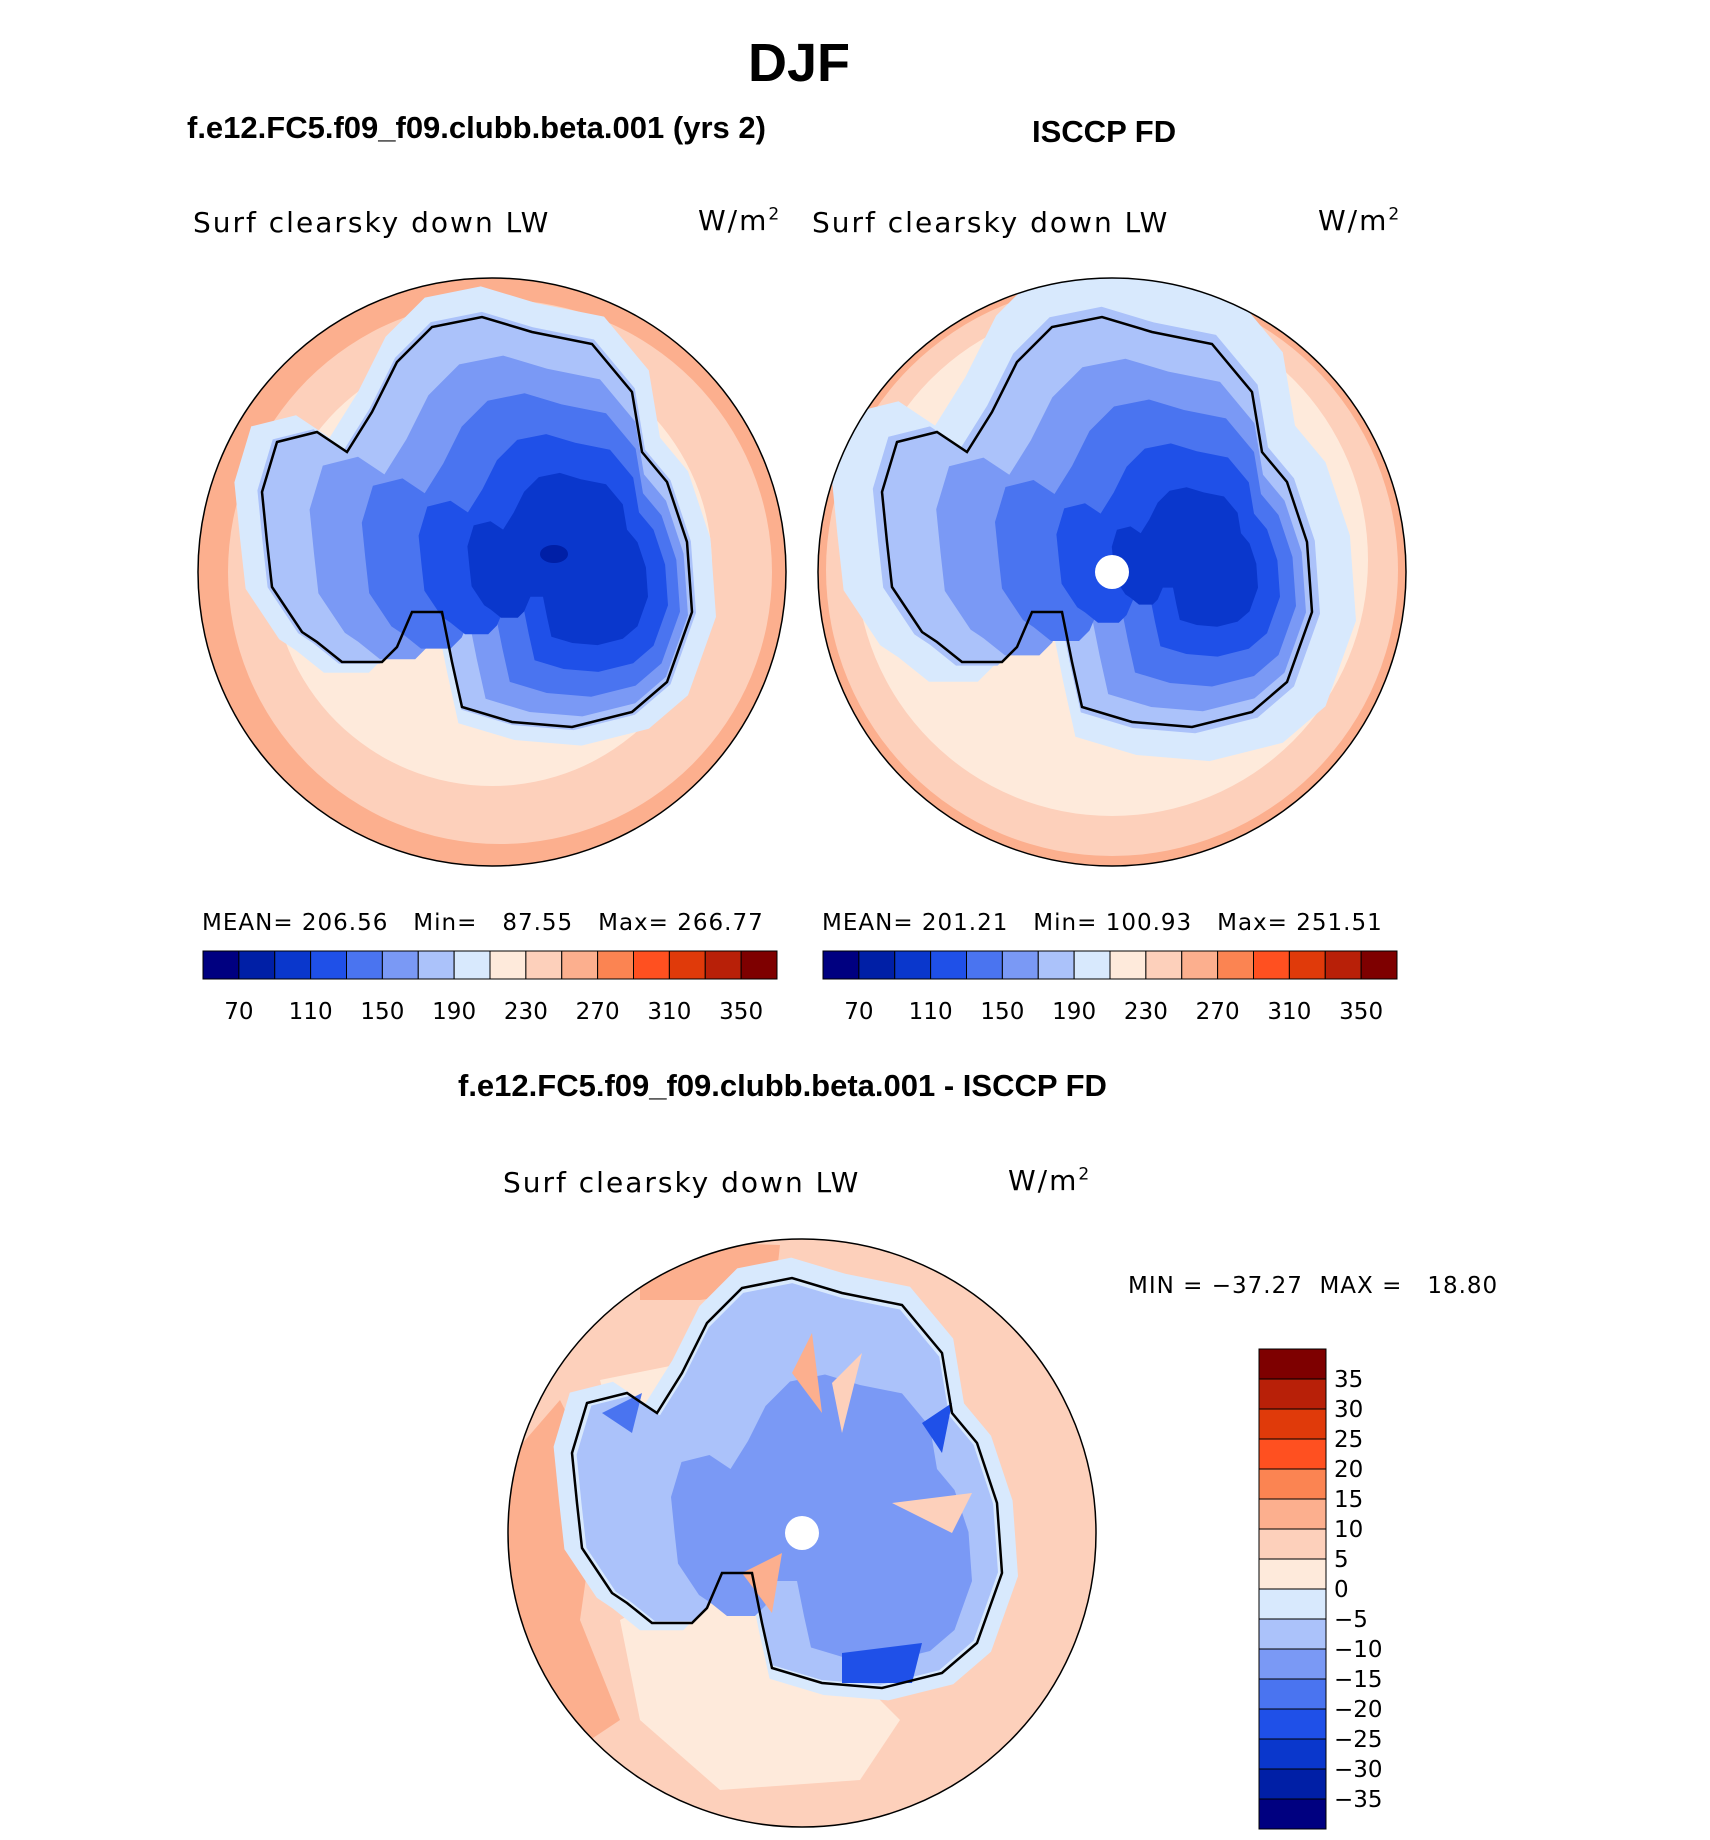  I want to click on model-units-label: W/m2, so click(740, 220).